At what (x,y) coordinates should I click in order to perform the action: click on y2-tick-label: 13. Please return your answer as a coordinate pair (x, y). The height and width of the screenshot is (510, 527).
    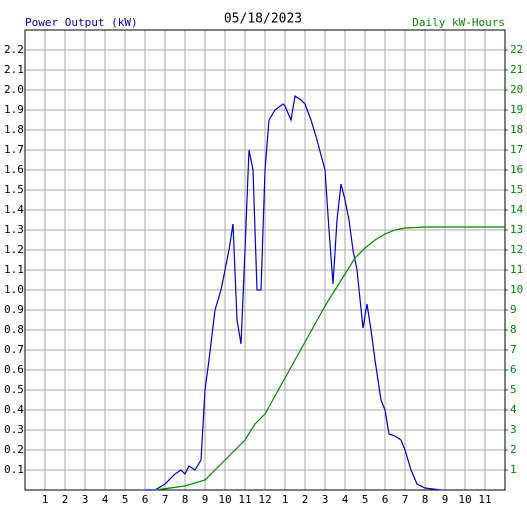
    Looking at the image, I should click on (516, 229).